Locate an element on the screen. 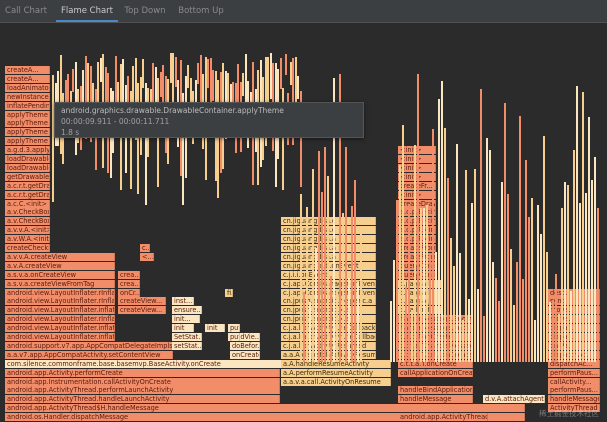  tab-bottom-up: Bottom Up is located at coordinates (201, 11).